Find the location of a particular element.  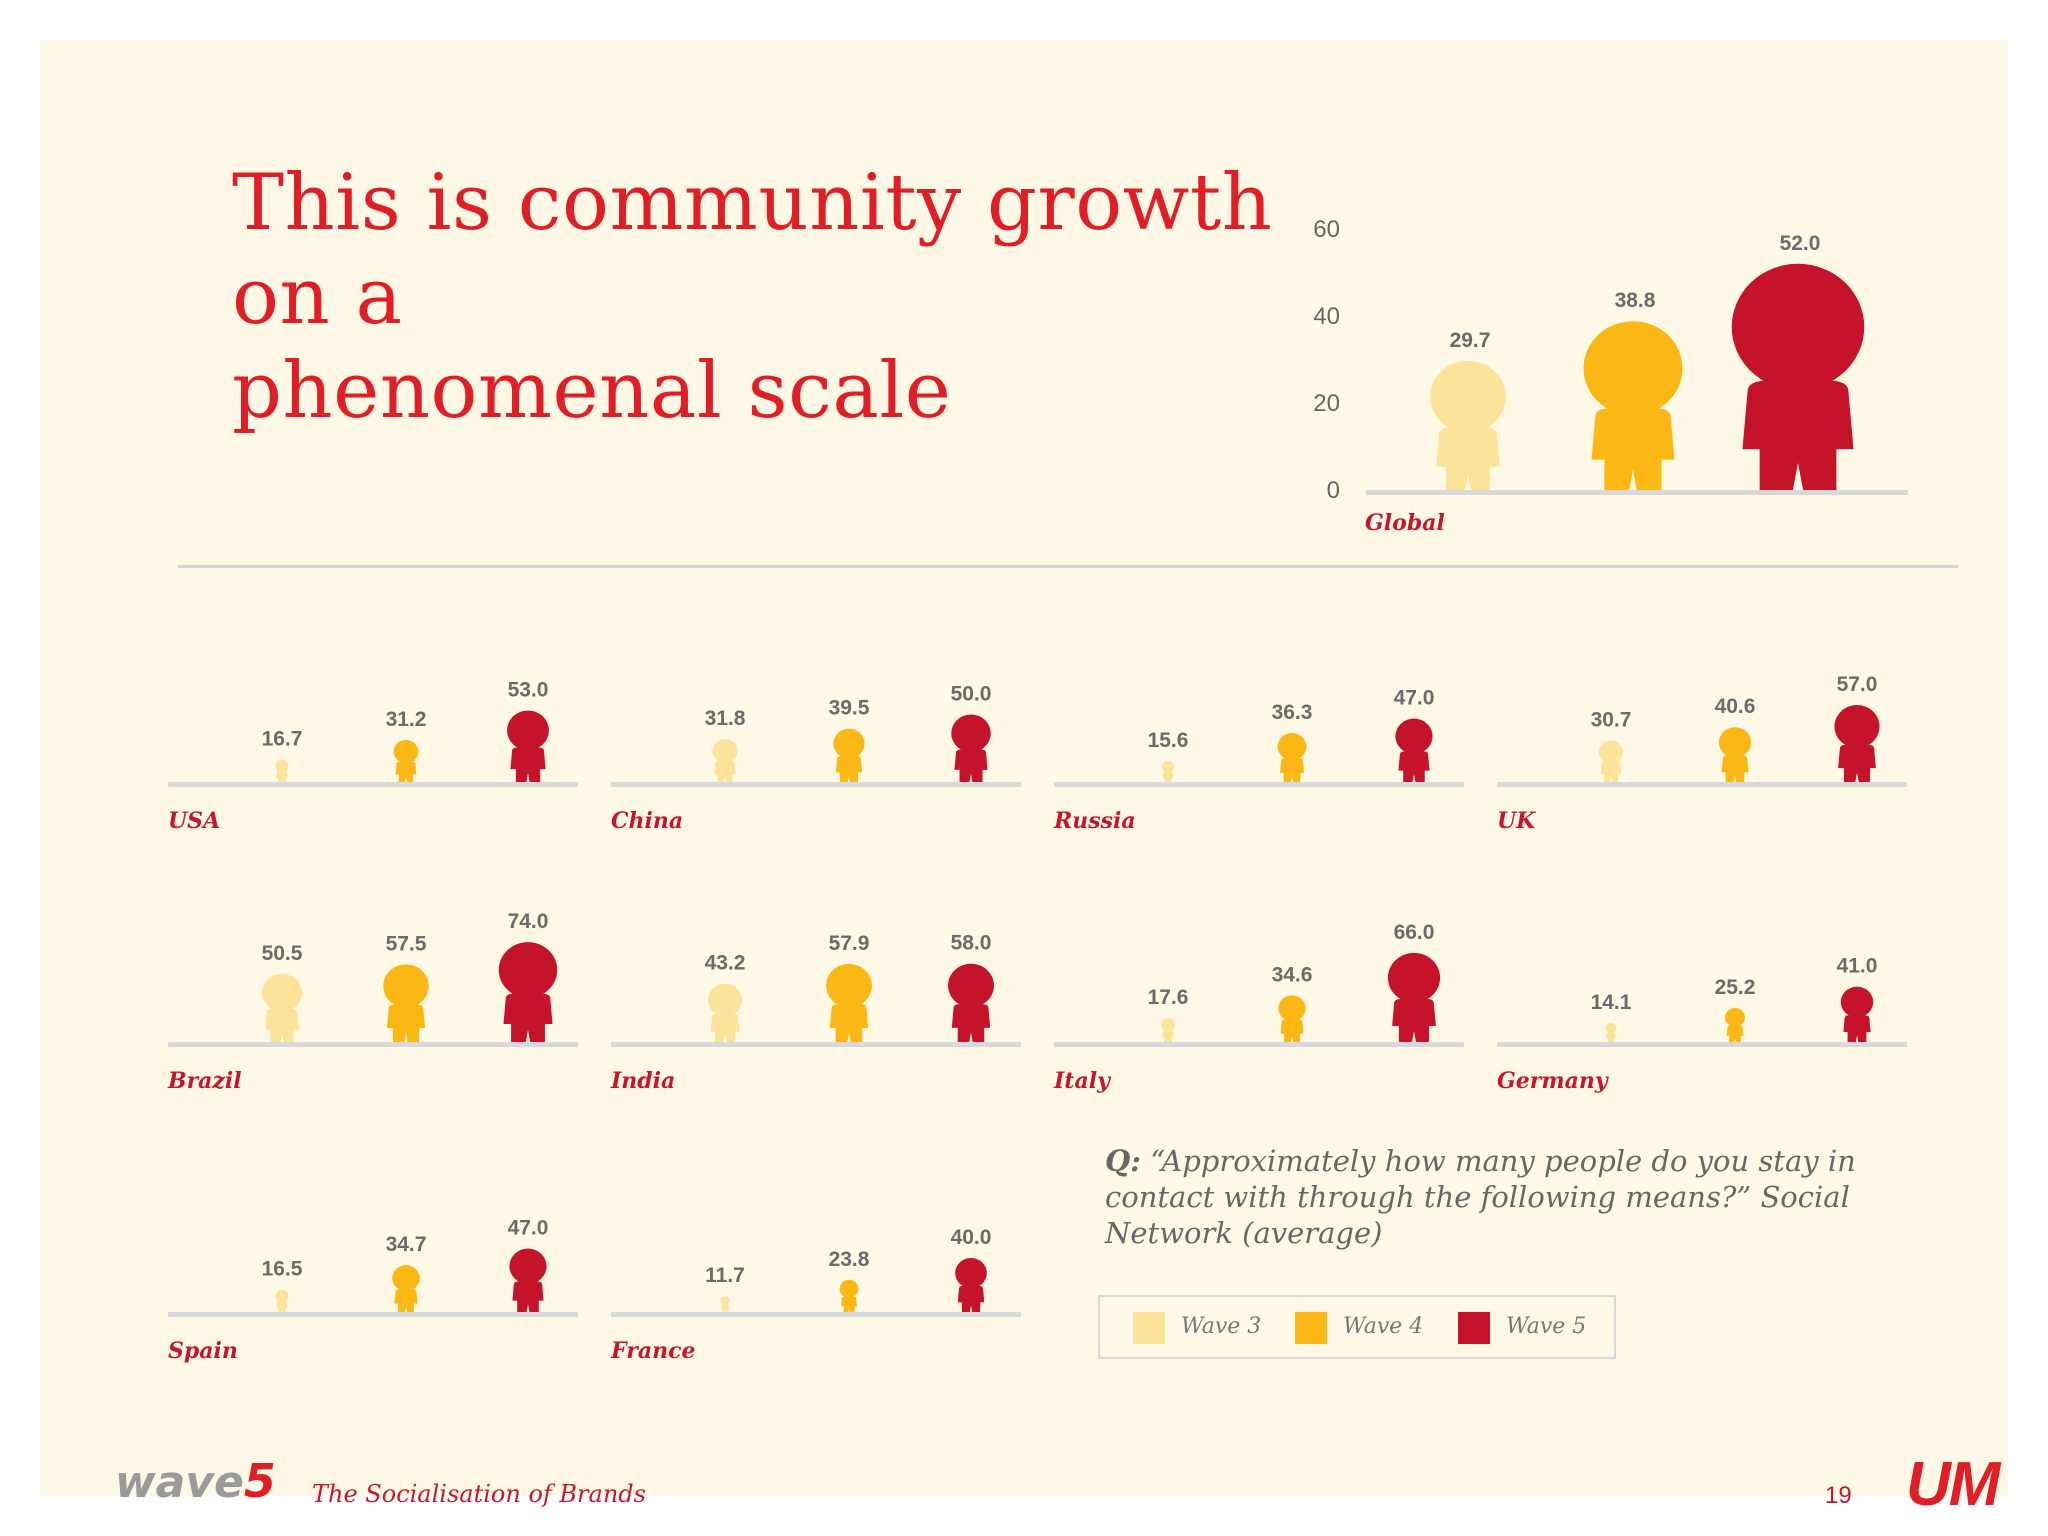

region-label: UK is located at coordinates (1516, 821).